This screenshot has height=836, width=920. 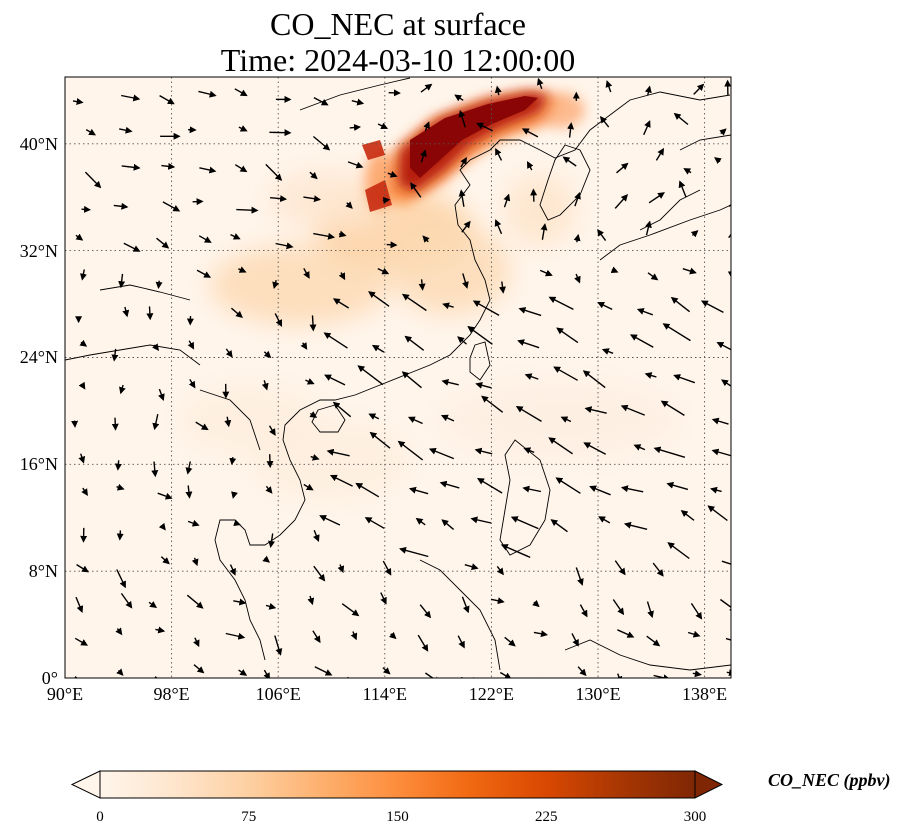 What do you see at coordinates (278, 694) in the screenshot?
I see `lon-tick-label: 106°E` at bounding box center [278, 694].